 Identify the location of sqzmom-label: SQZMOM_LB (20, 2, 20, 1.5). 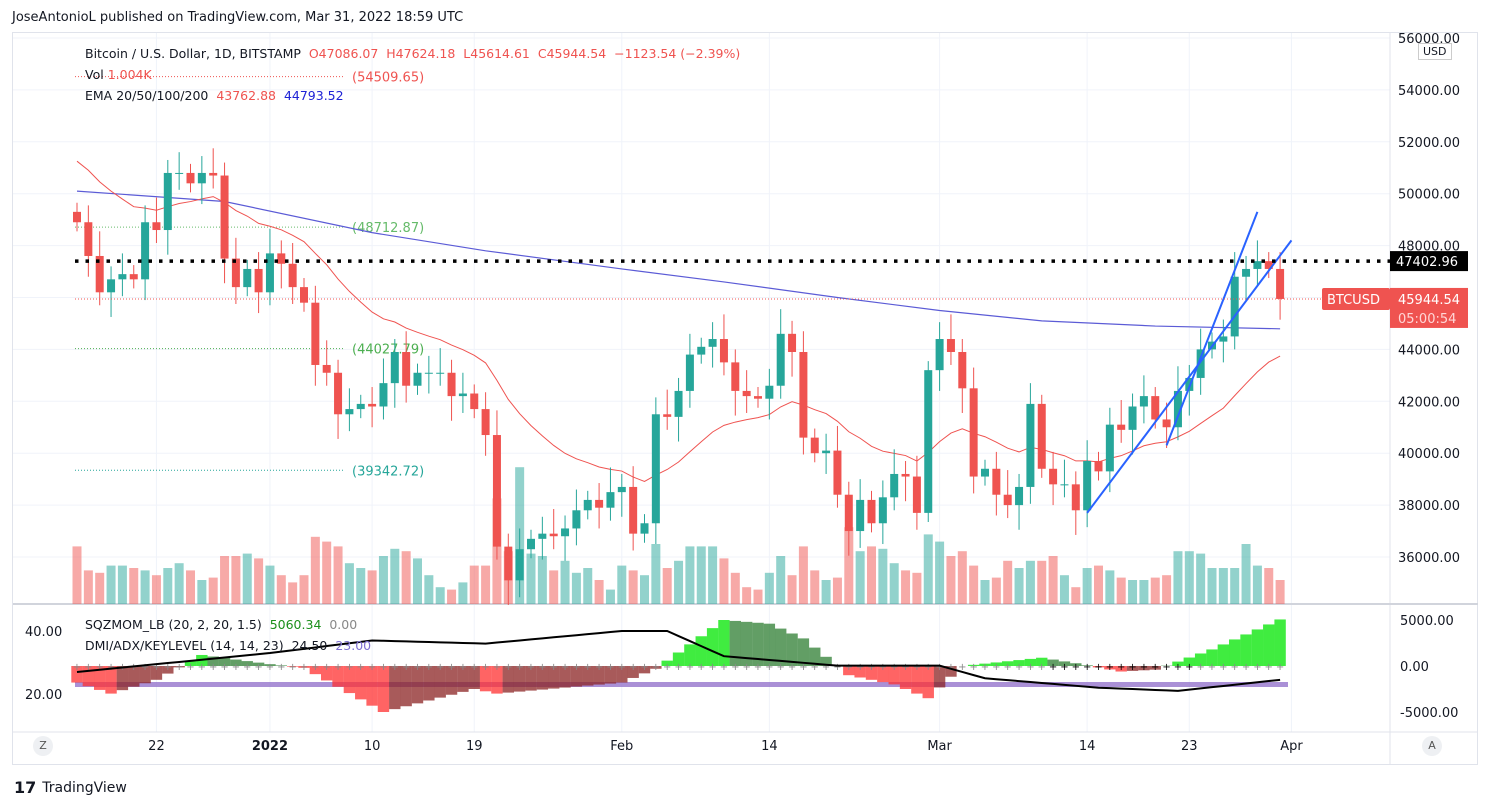
(173, 624).